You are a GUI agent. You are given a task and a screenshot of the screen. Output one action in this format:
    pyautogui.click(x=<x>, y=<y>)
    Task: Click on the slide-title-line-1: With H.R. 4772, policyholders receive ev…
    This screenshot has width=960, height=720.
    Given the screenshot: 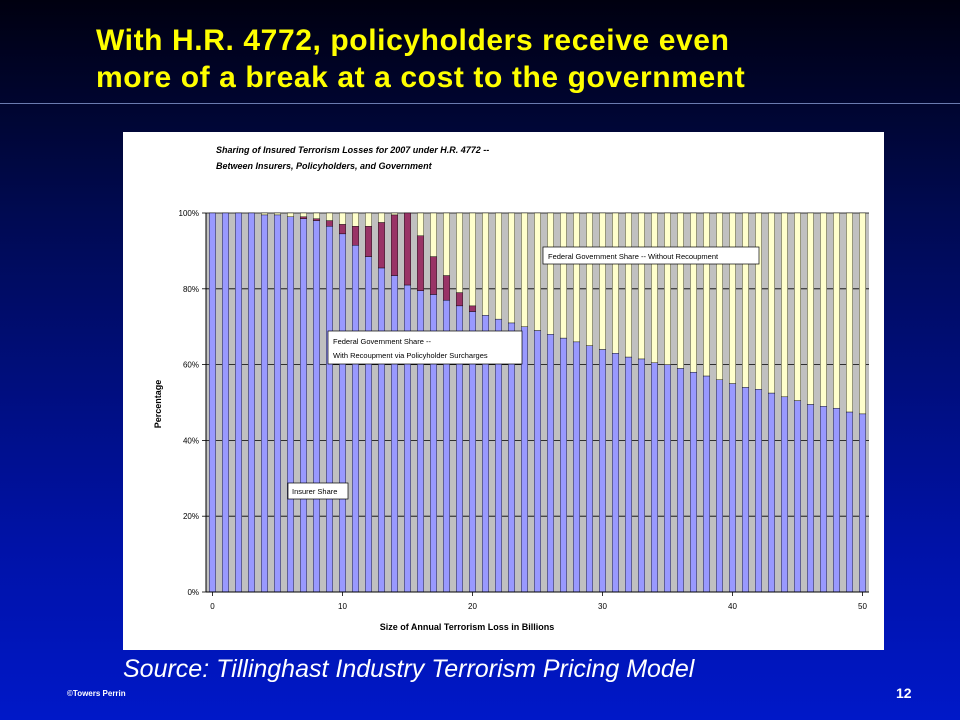 What is the action you would take?
    pyautogui.click(x=413, y=40)
    